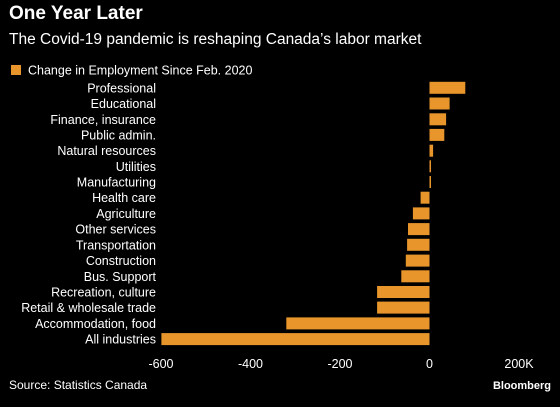 Image resolution: width=560 pixels, height=407 pixels. I want to click on bar-natural-resources, so click(431, 150).